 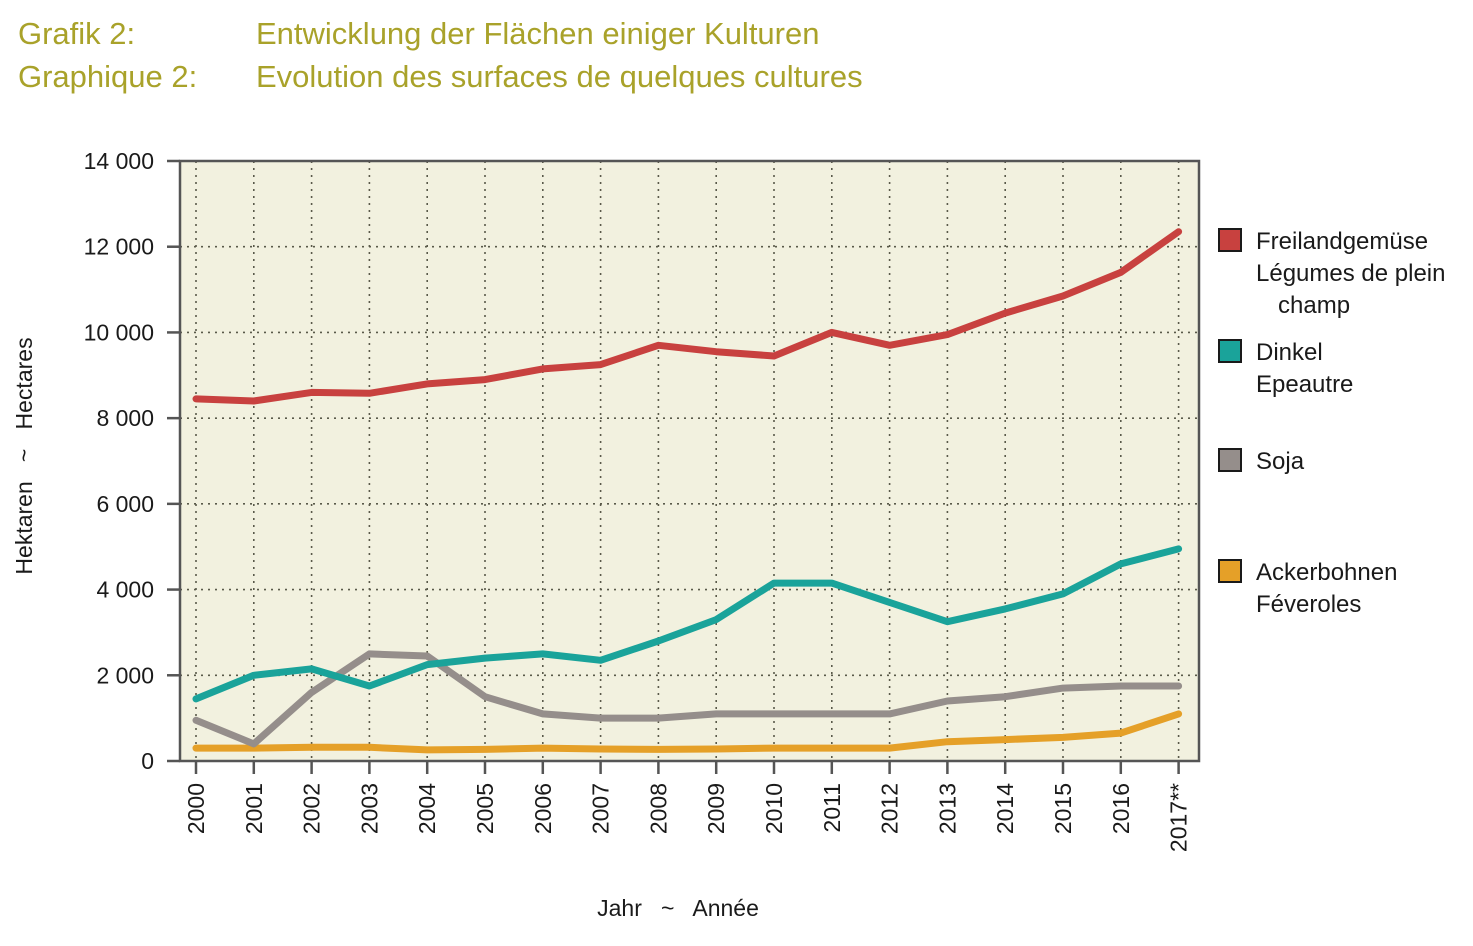 What do you see at coordinates (1121, 808) in the screenshot?
I see `x-tick-label: 2016` at bounding box center [1121, 808].